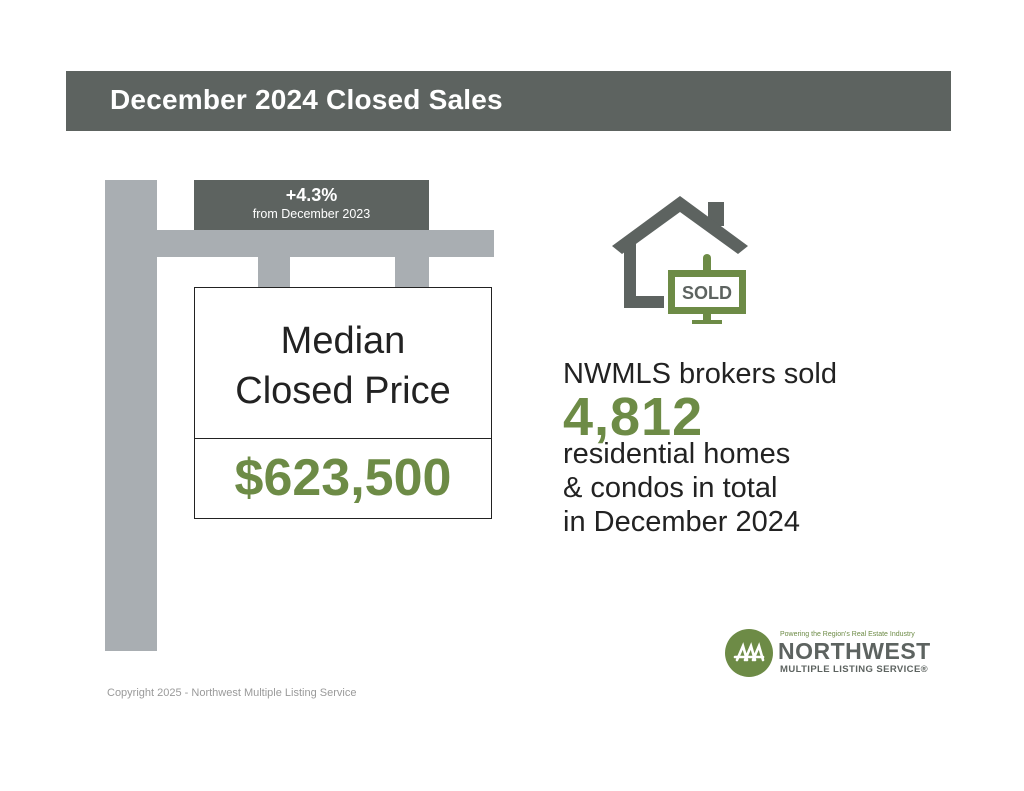 This screenshot has width=1024, height=791. Describe the element at coordinates (311, 214) in the screenshot. I see `change-label: from December 2023` at that location.